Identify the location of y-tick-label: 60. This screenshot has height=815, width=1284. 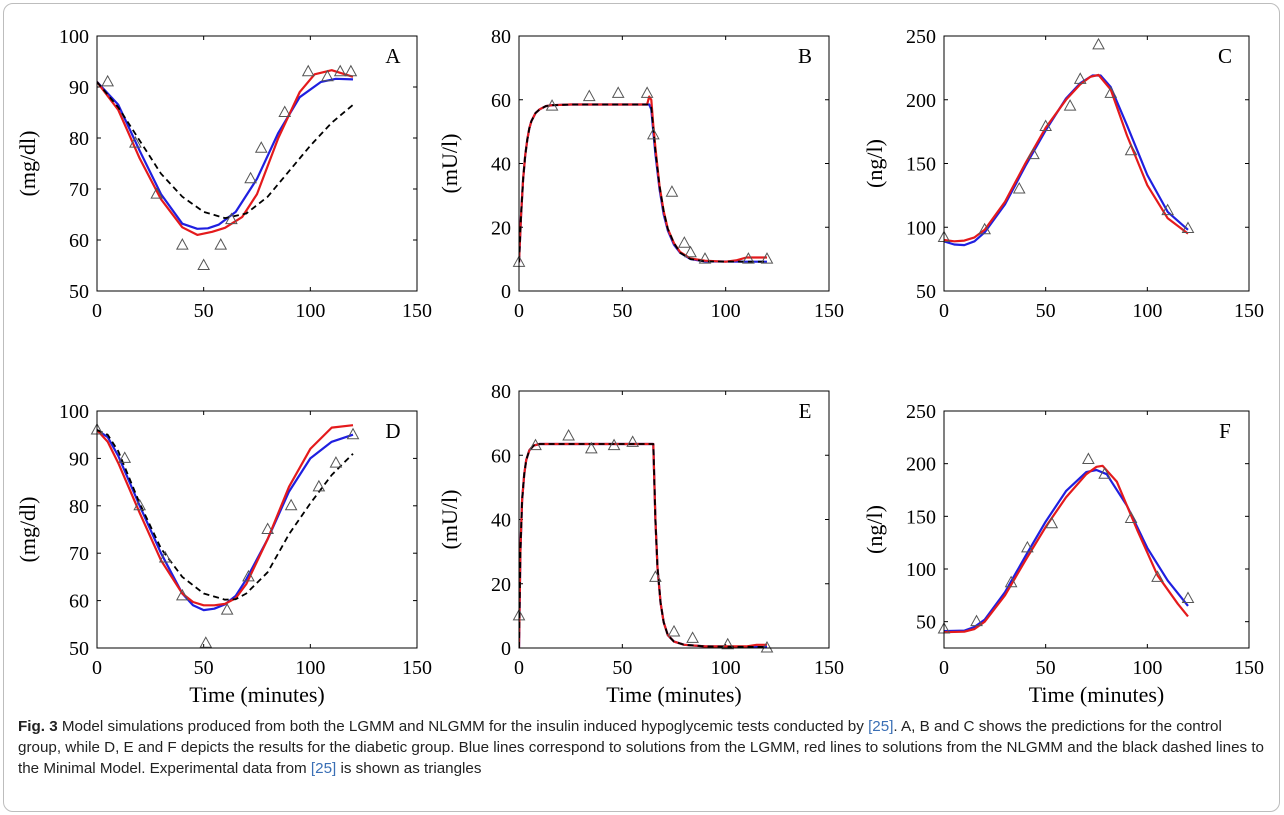
(79, 241).